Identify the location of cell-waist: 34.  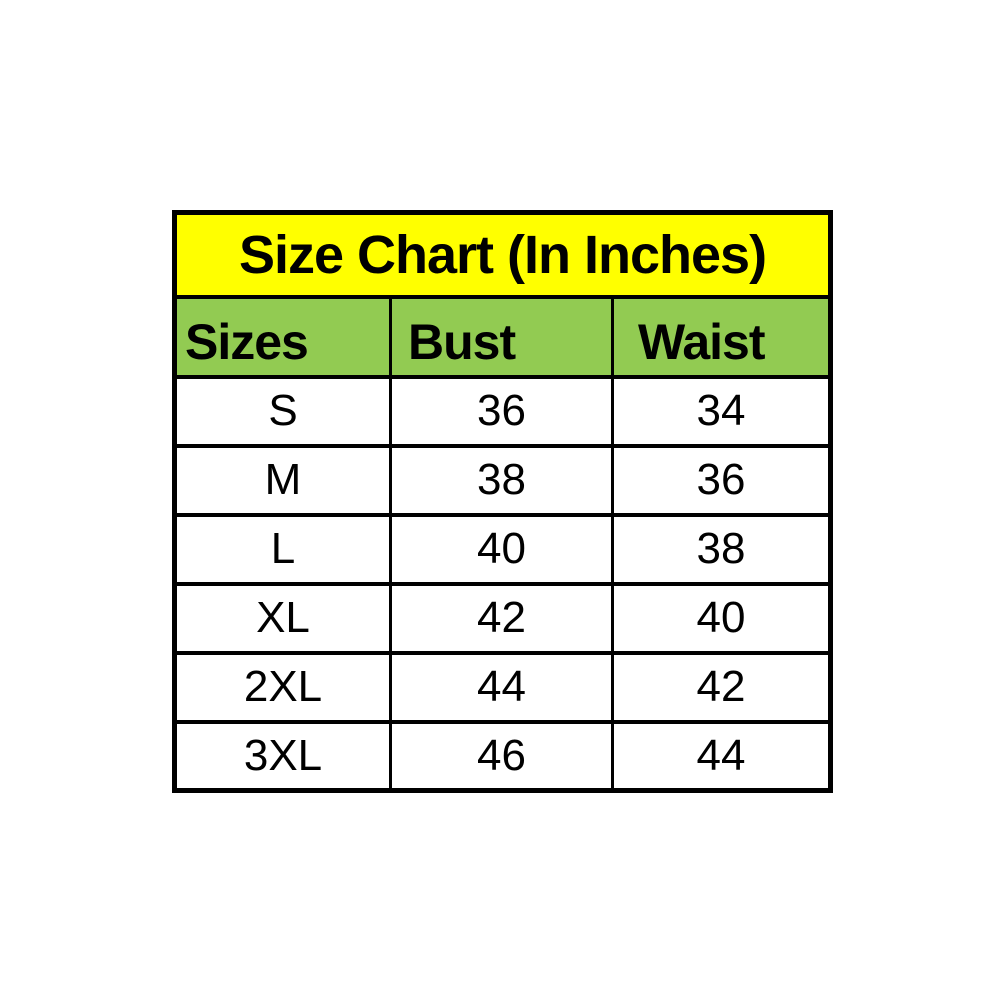
(721, 411).